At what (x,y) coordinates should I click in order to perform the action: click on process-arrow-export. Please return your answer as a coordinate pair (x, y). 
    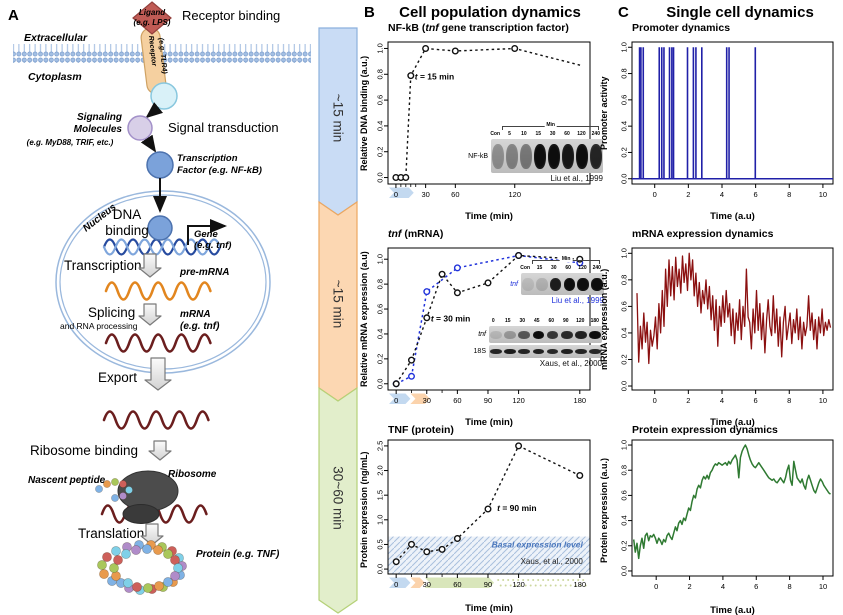
    Looking at the image, I should click on (158, 374).